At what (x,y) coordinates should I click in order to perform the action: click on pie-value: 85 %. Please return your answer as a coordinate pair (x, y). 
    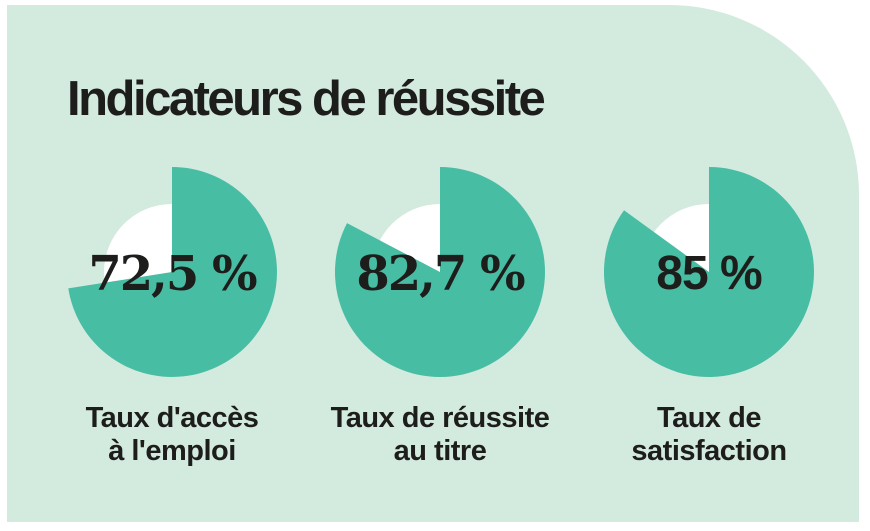
    Looking at the image, I should click on (709, 273).